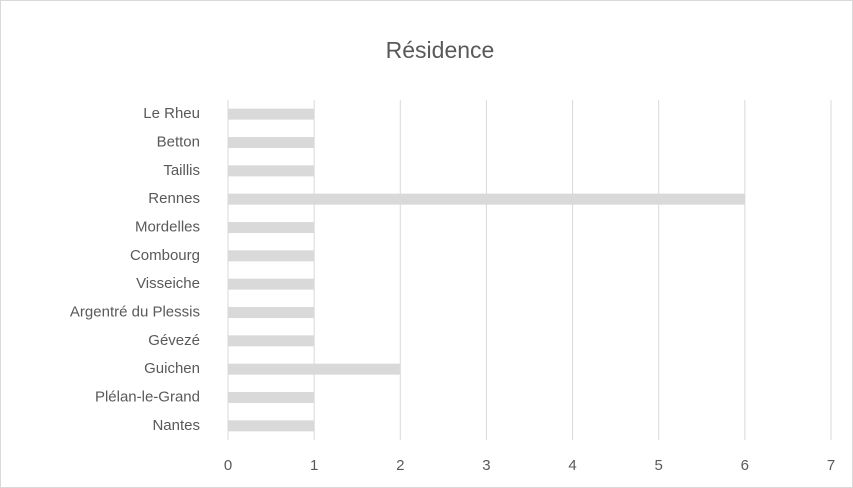 Image resolution: width=853 pixels, height=488 pixels. What do you see at coordinates (831, 465) in the screenshot?
I see `x-tick-label: 7` at bounding box center [831, 465].